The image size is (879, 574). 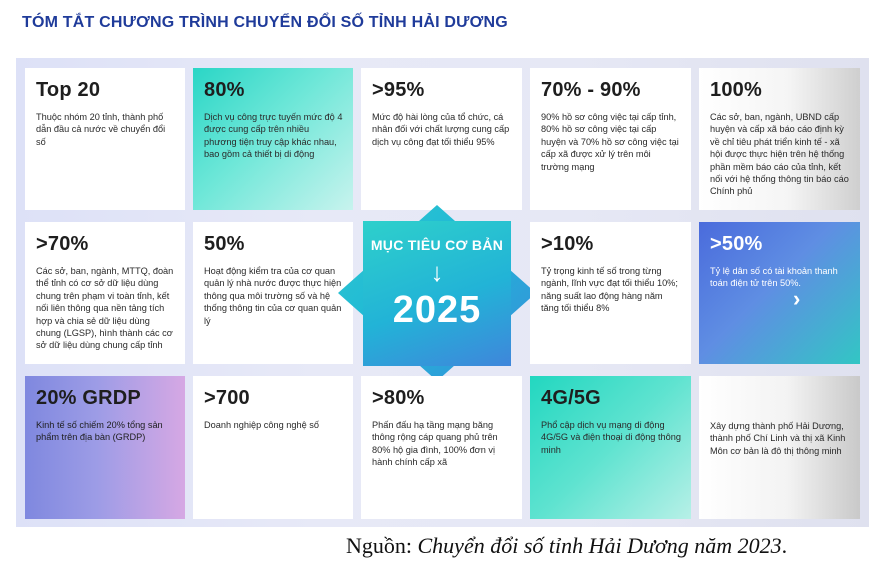 What do you see at coordinates (784, 545) in the screenshot?
I see `source-suffix: .` at bounding box center [784, 545].